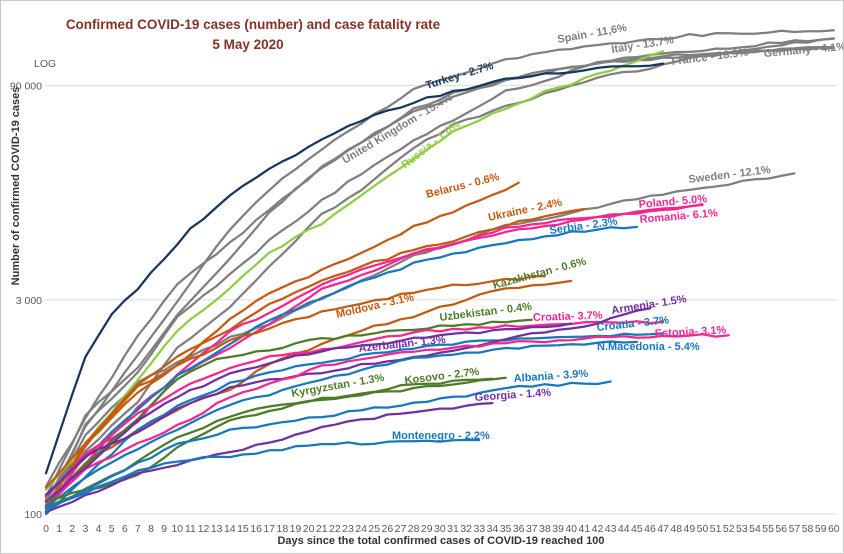  Describe the element at coordinates (648, 347) in the screenshot. I see `series-label-n-macedonia: N.Macedonia - 5.4%` at that location.